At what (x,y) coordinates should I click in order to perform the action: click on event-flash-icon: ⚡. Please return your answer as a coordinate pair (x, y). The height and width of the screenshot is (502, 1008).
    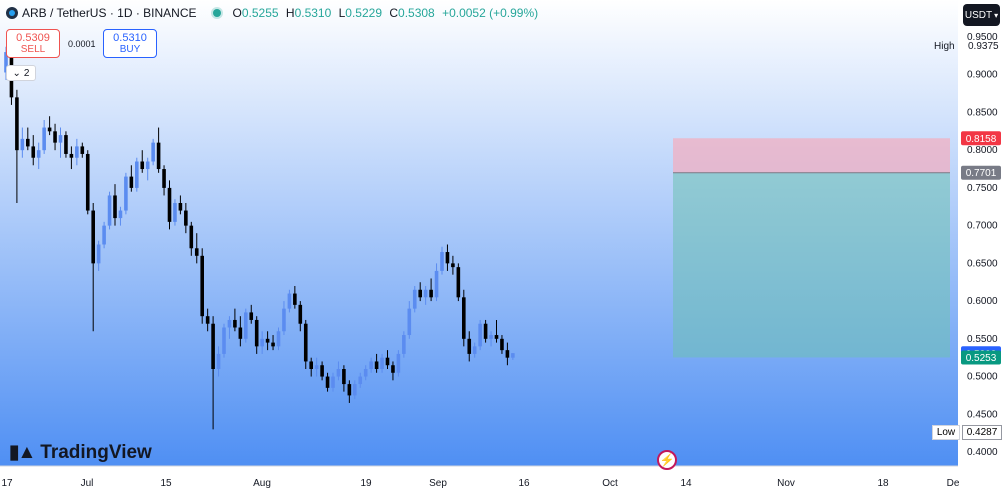
    Looking at the image, I should click on (667, 460).